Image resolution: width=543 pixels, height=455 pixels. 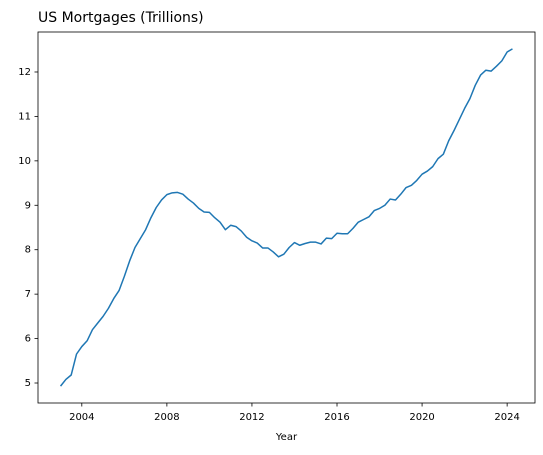 I want to click on x-axis-label: Year, so click(x=286, y=437).